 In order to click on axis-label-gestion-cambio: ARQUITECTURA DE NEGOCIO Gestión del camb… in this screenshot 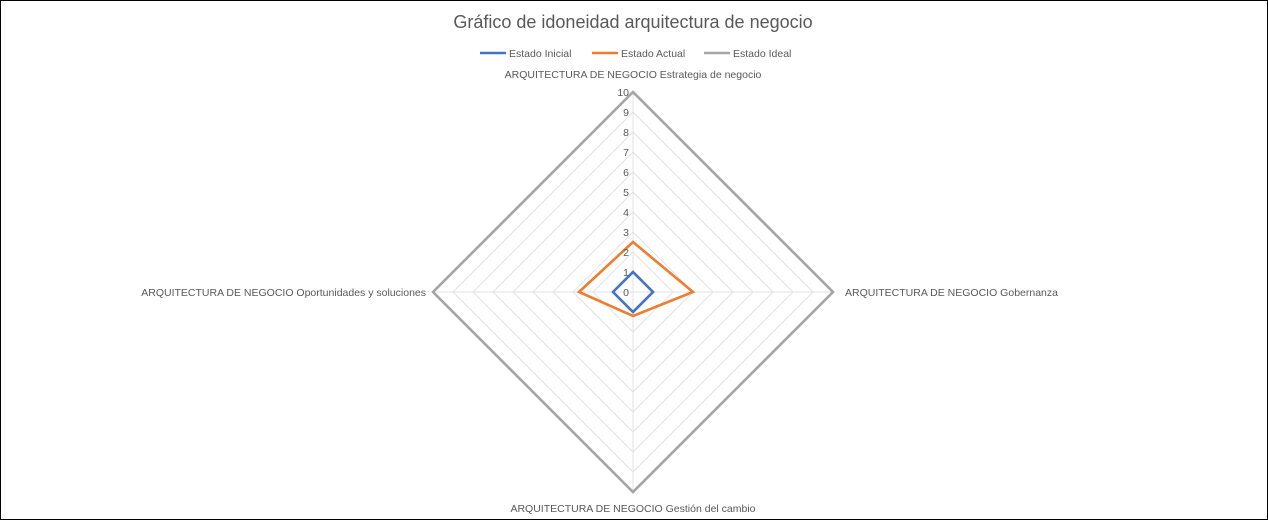, I will do `click(632, 509)`.